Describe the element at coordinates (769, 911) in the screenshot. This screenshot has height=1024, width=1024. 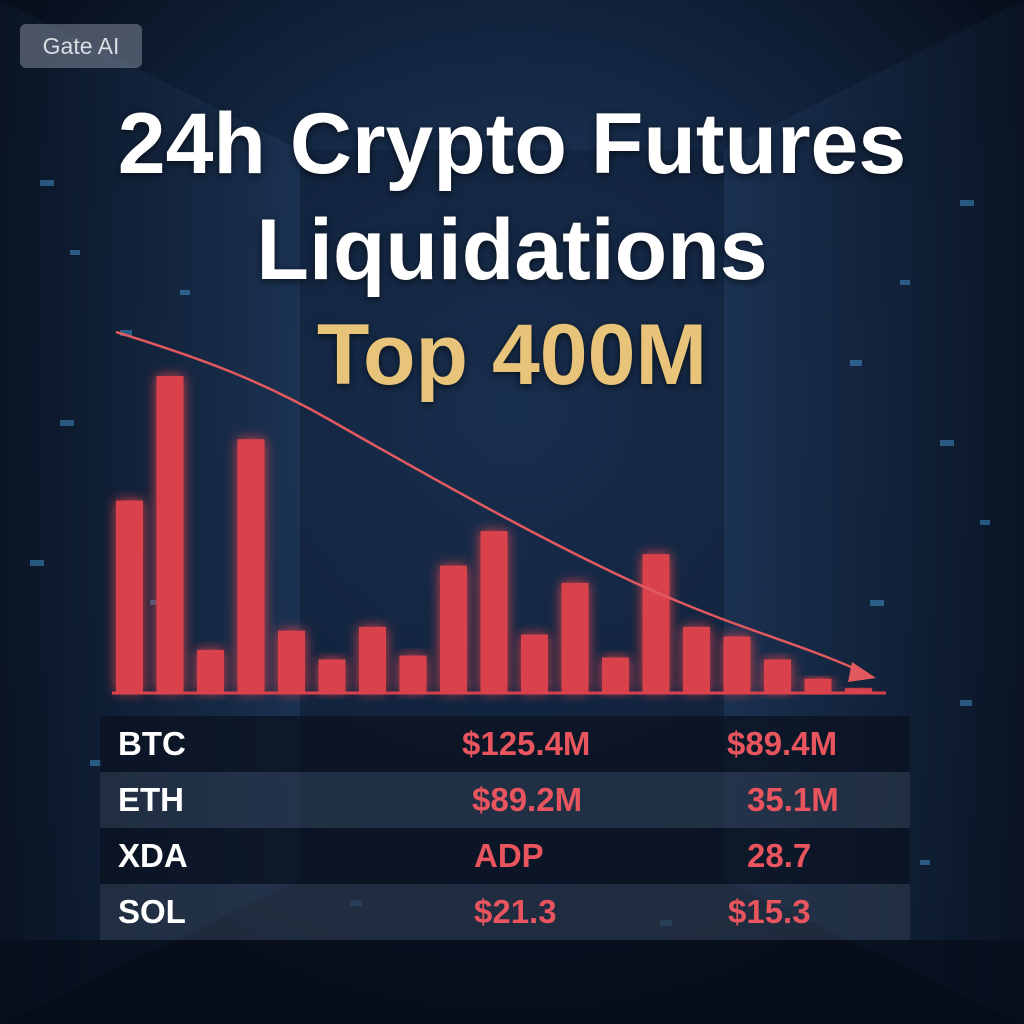
I see `value-cell: $15.3` at that location.